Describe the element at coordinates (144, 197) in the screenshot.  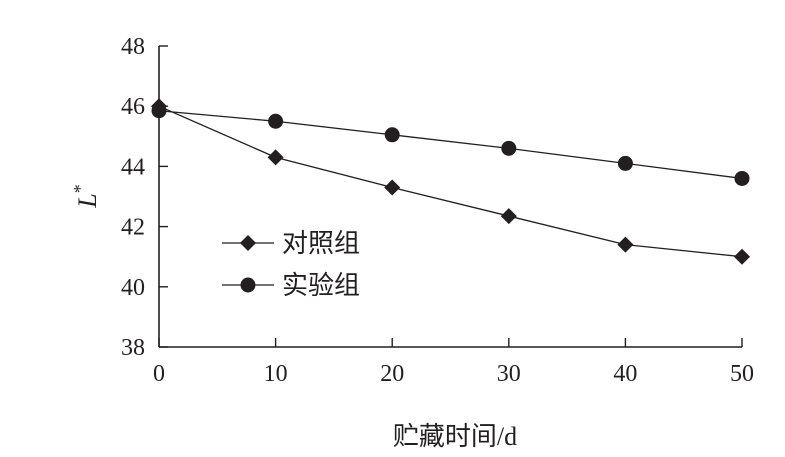
I see `y-axis-ticks: 38 40 42 44 46 48` at that location.